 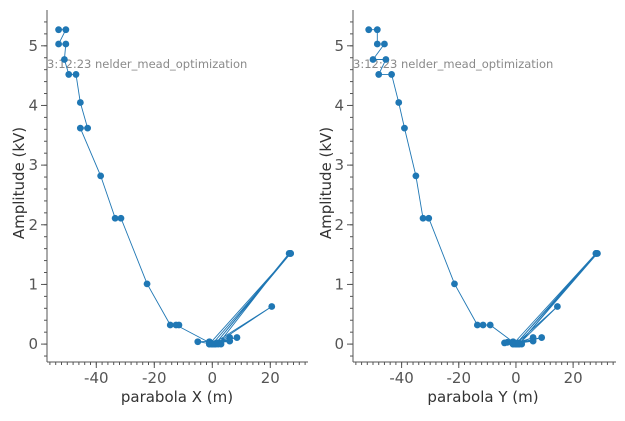 What do you see at coordinates (177, 397) in the screenshot?
I see `x-axis-label: parabola X (m)` at bounding box center [177, 397].